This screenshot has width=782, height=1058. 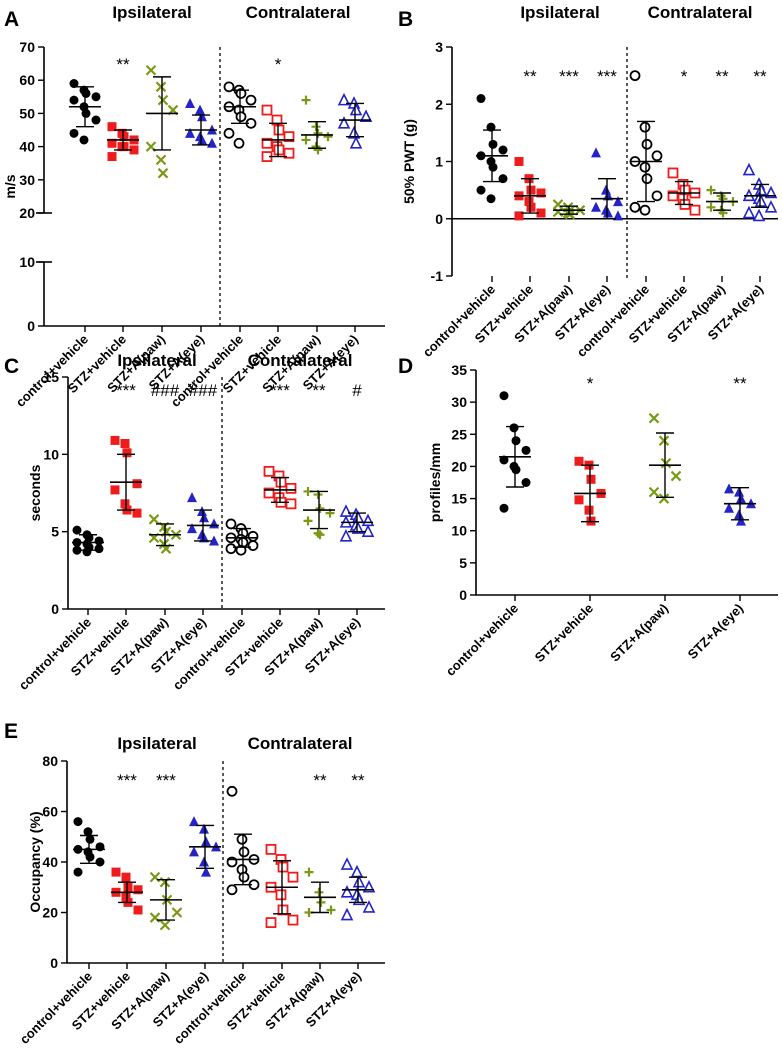 I want to click on y-tick-label: 20, so click(x=459, y=466).